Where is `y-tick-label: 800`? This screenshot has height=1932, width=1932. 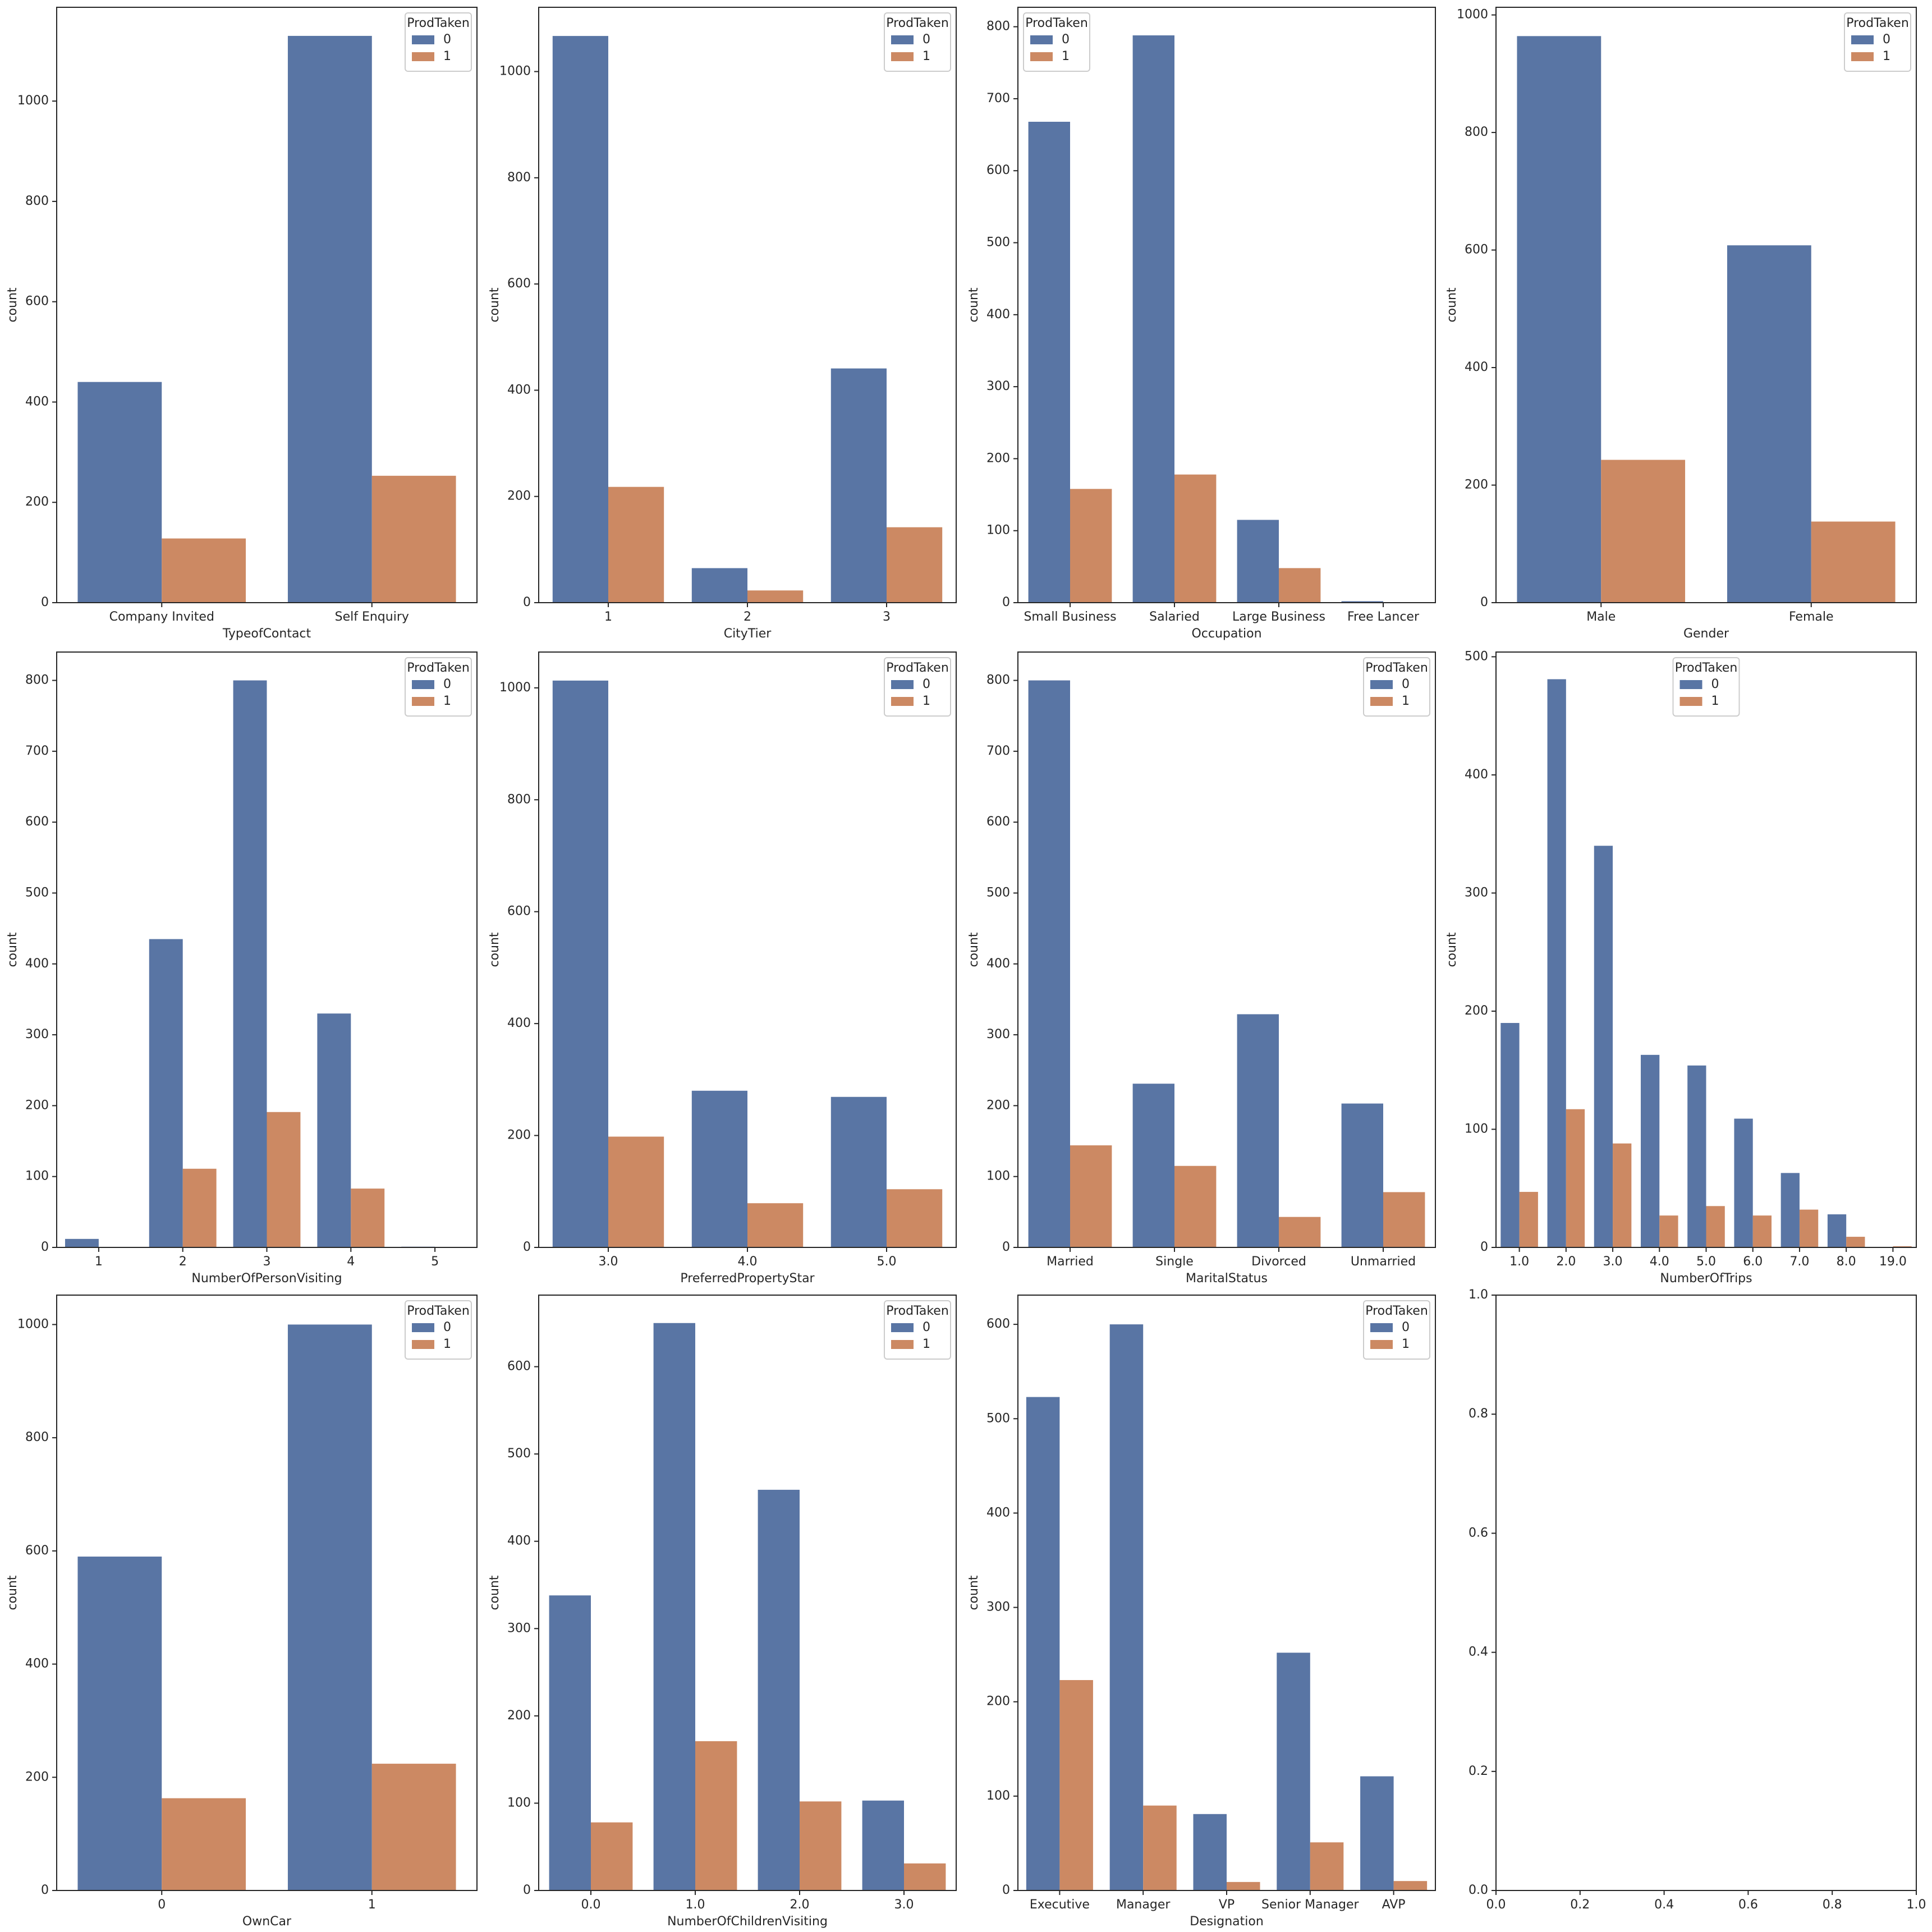
y-tick-label: 800 is located at coordinates (1476, 132).